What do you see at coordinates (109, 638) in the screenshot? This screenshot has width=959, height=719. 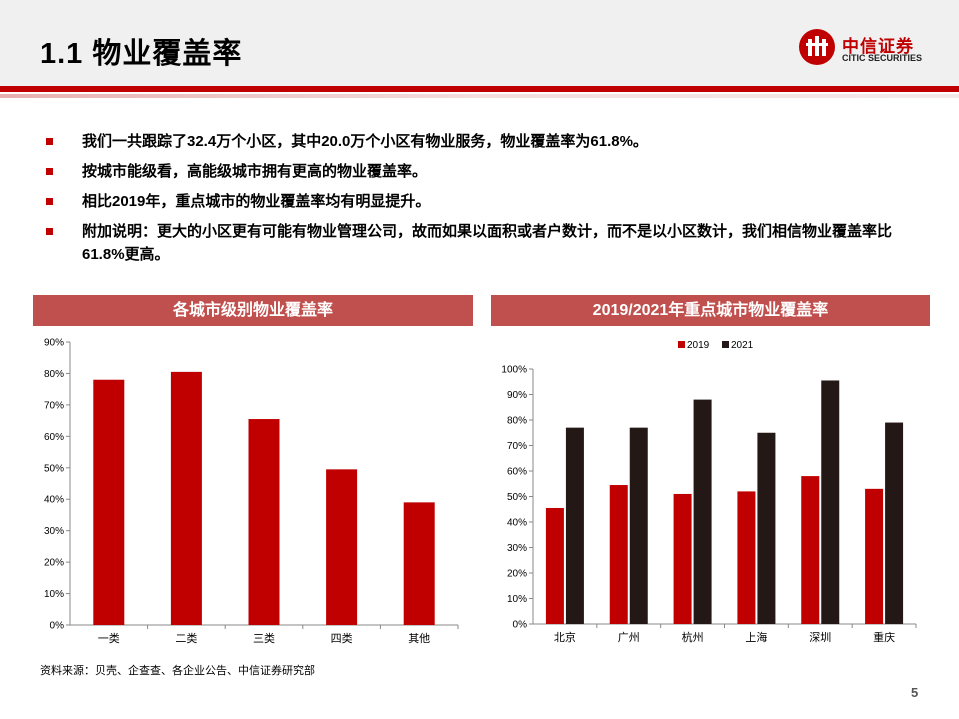 I see `x-tick-label: 一类` at bounding box center [109, 638].